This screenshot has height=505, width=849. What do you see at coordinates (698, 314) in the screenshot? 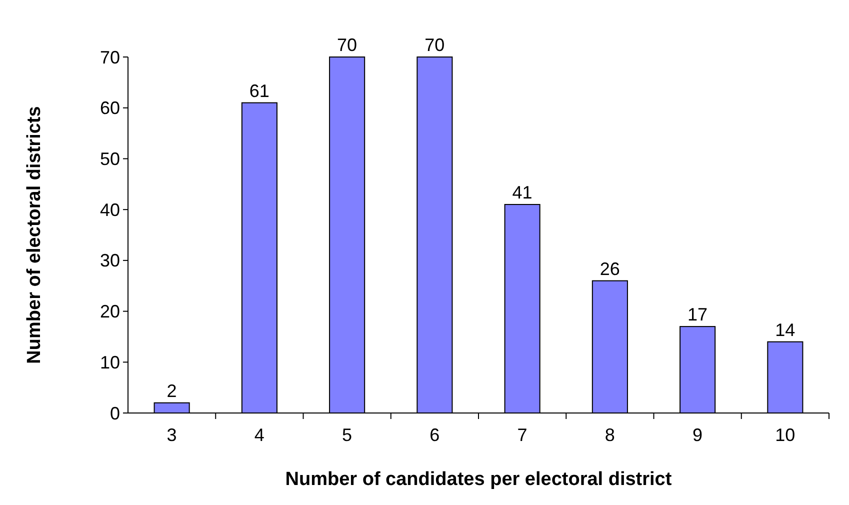
I see `data-label: 17` at bounding box center [698, 314].